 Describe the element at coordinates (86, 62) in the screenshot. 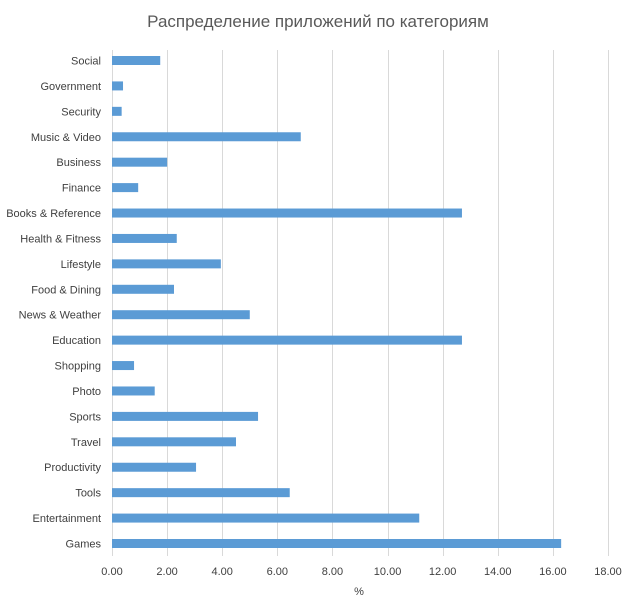

I see `category-label: Social` at that location.